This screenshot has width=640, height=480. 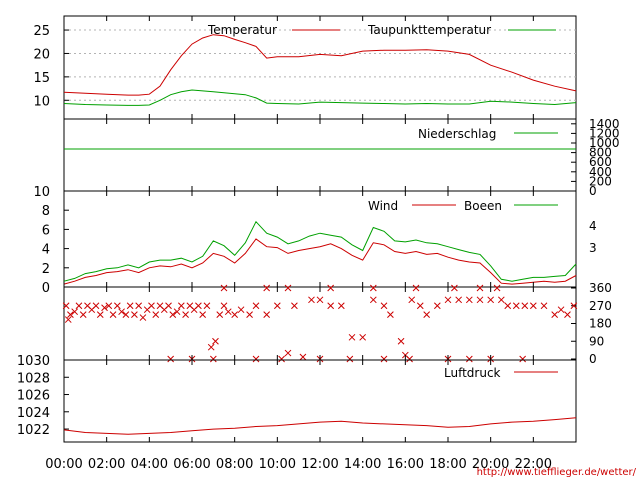 What do you see at coordinates (46, 269) in the screenshot?
I see `tick-label: 2` at bounding box center [46, 269].